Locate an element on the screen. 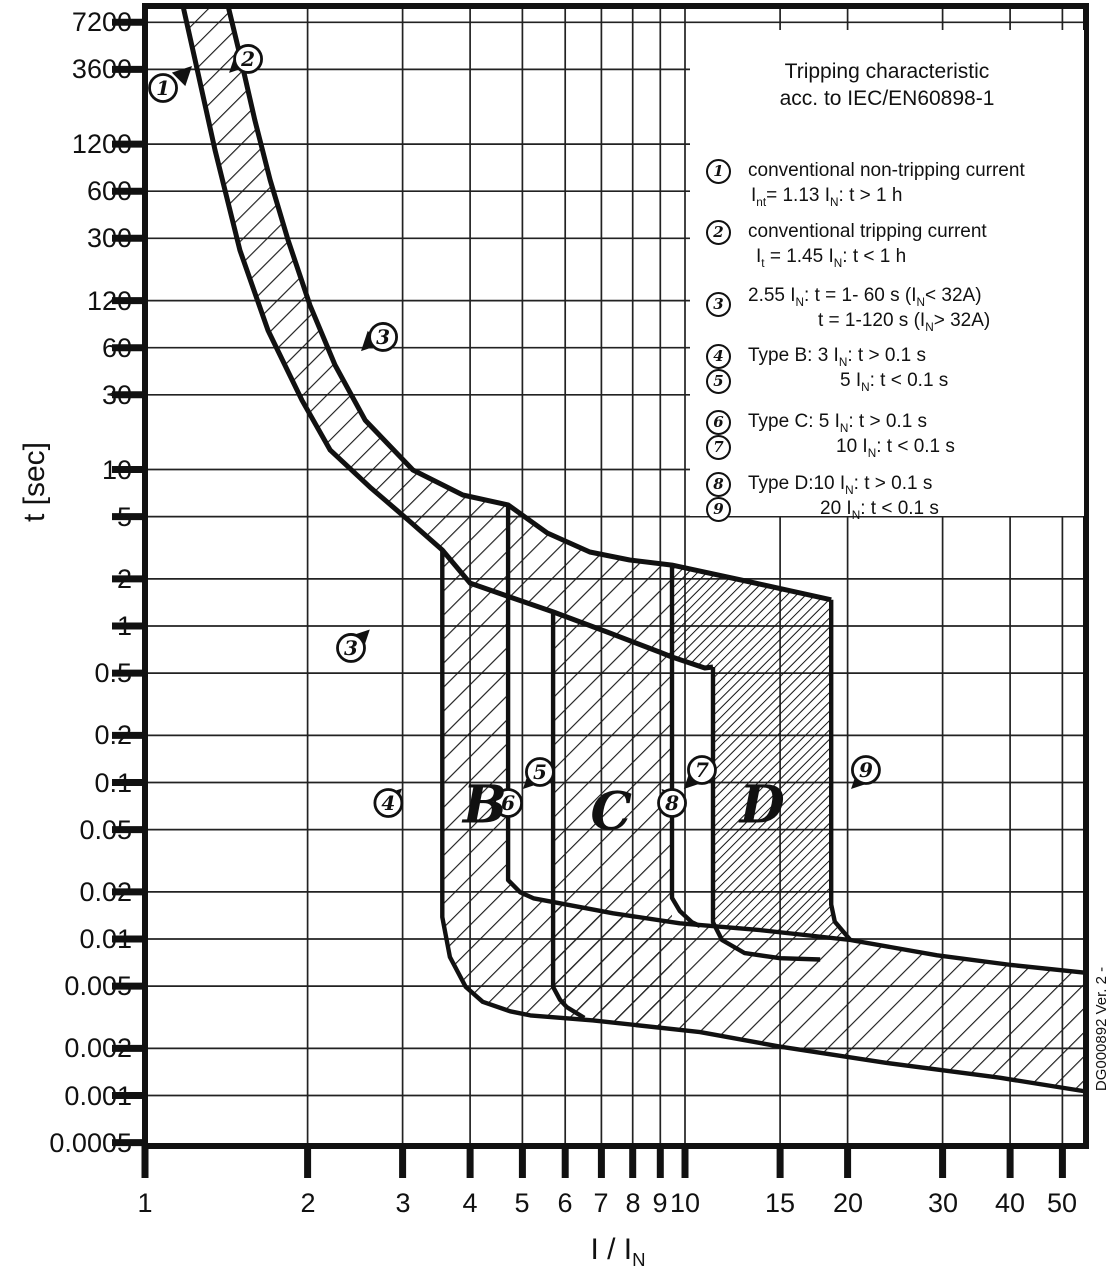 The image size is (1111, 1280). marker-number: 6 is located at coordinates (508, 803).